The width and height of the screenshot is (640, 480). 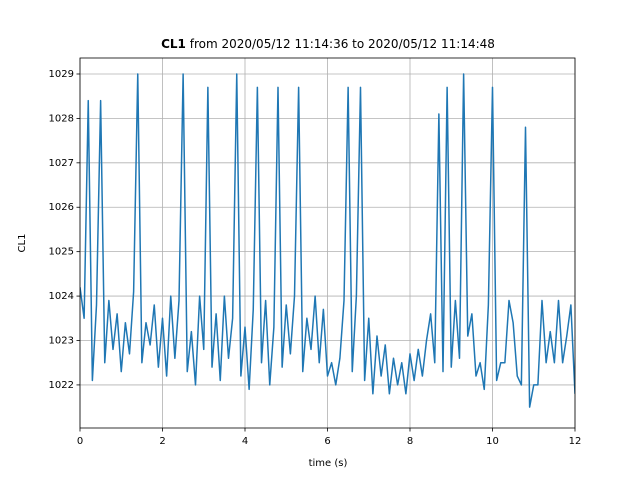 I want to click on y-tick-label: 1024, so click(x=61, y=296).